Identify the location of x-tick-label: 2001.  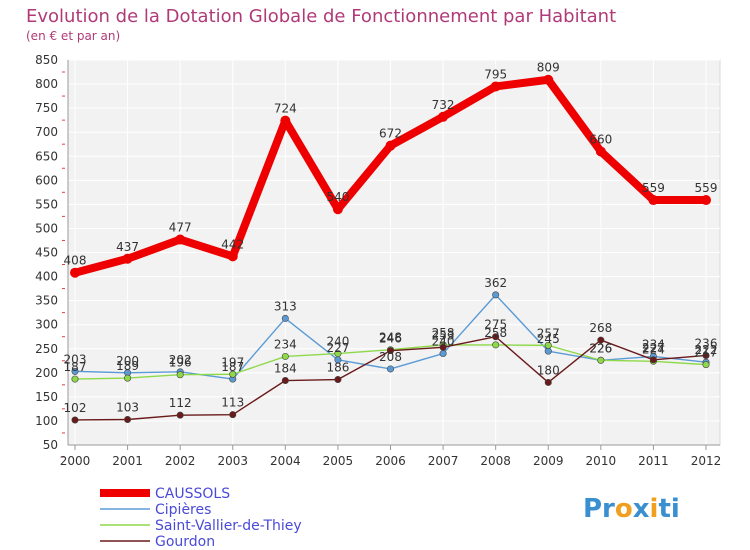
(127, 461).